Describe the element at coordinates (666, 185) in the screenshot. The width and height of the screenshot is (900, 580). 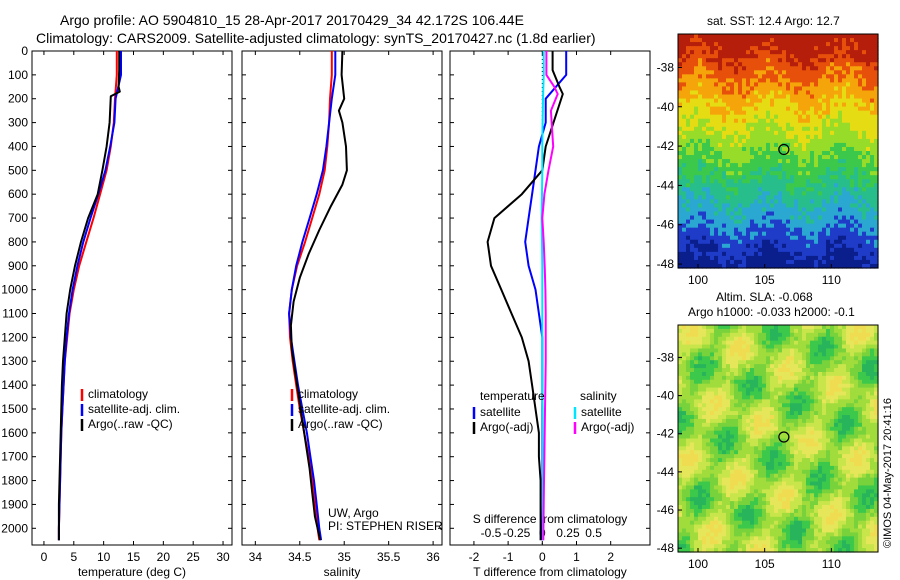
I see `lat-tick-label: -44` at that location.